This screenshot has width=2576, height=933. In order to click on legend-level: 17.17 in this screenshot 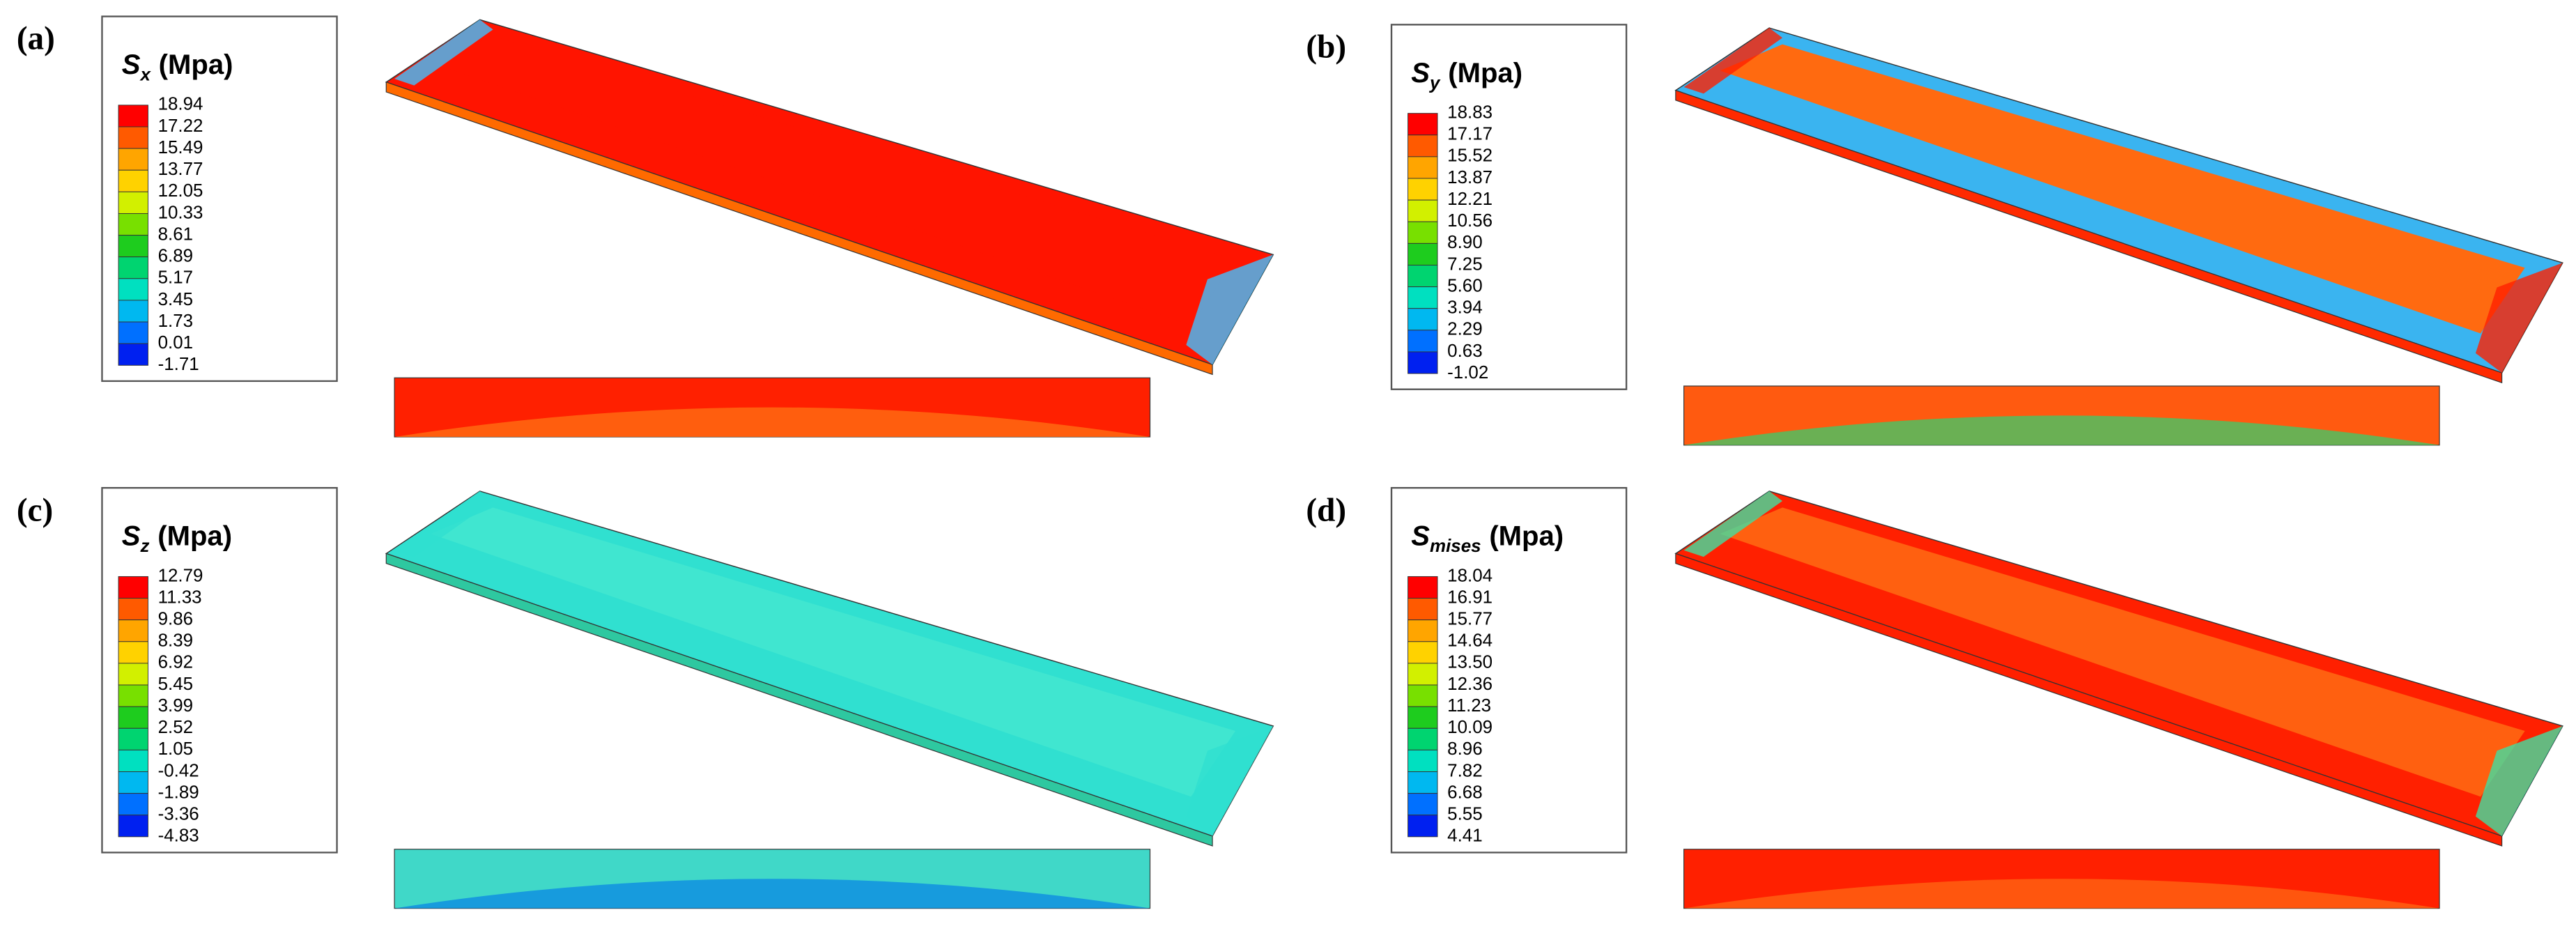, I will do `click(1470, 134)`.